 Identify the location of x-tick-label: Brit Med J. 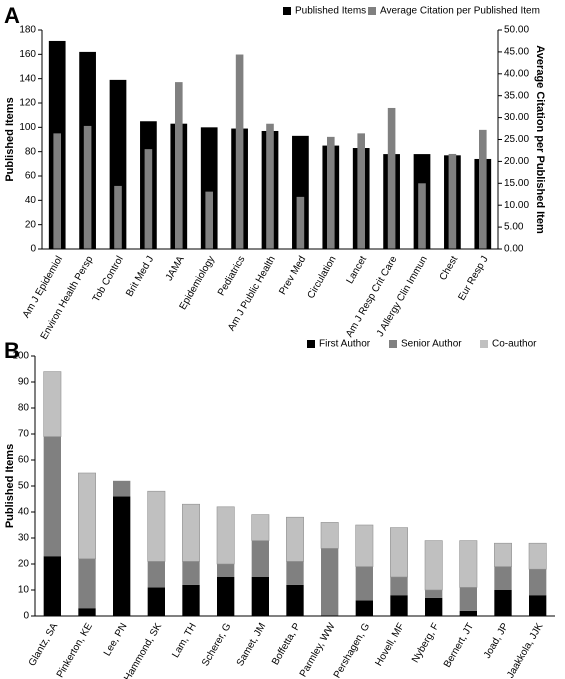
(140, 276).